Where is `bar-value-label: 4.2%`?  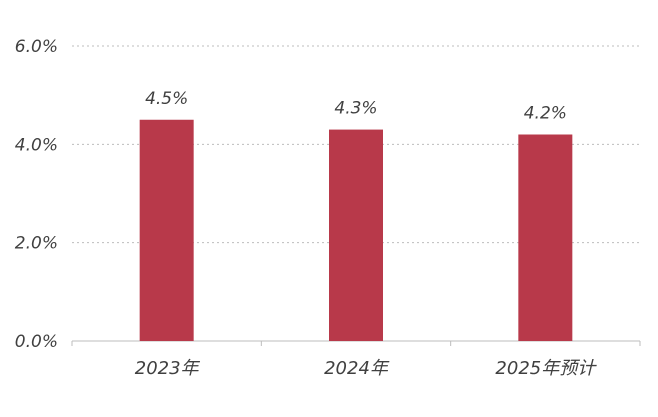
bar-value-label: 4.2% is located at coordinates (545, 114).